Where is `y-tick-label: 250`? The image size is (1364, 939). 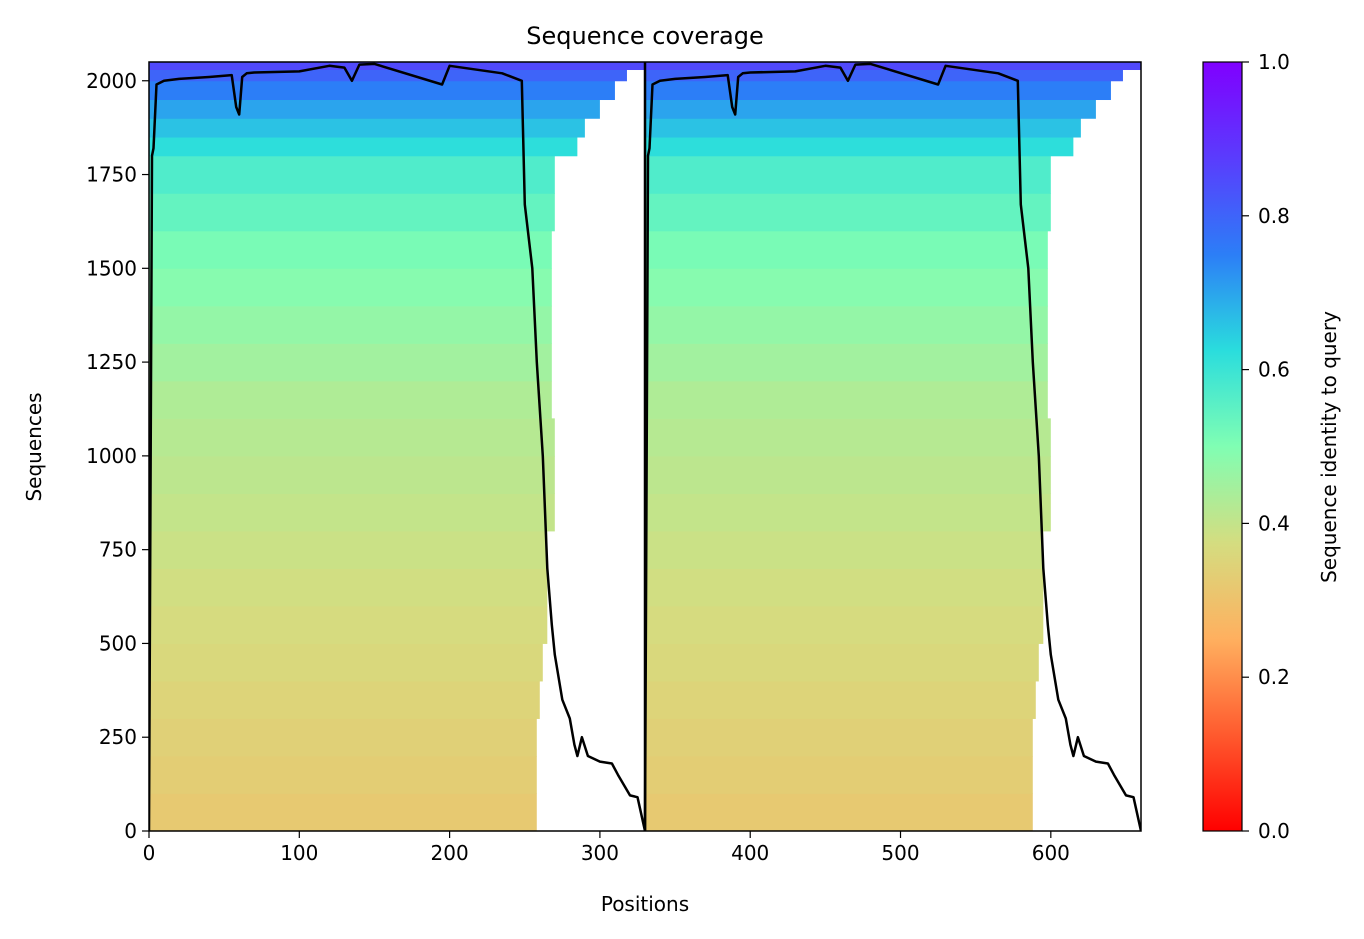 y-tick-label: 250 is located at coordinates (118, 737).